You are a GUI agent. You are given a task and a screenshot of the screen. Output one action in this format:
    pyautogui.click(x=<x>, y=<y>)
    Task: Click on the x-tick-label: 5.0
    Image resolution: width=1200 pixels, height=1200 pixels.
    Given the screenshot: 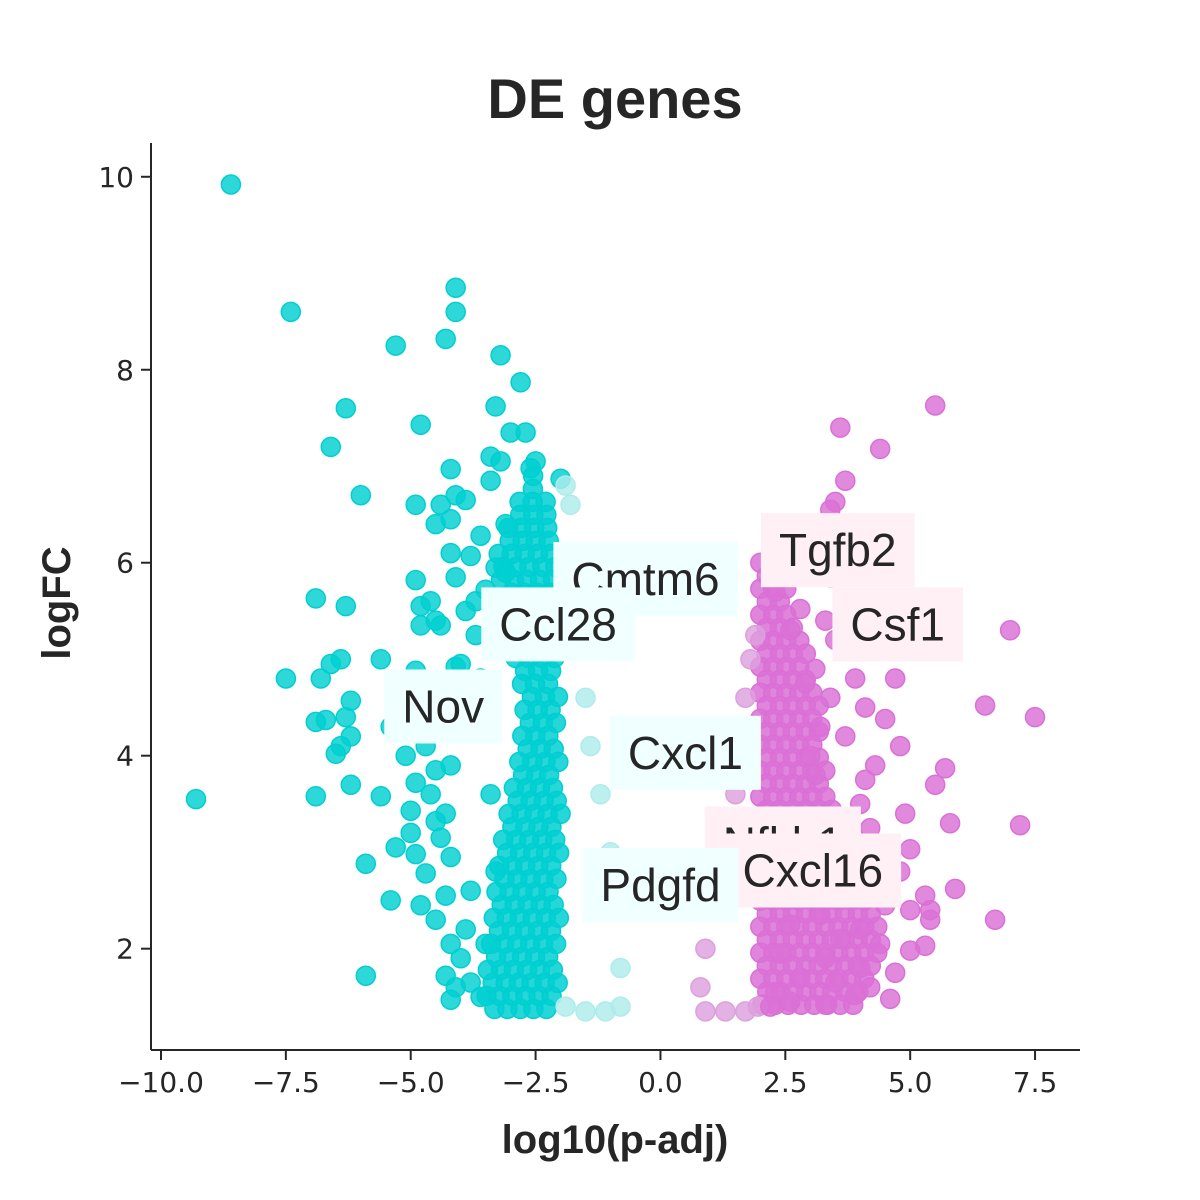 What is the action you would take?
    pyautogui.click(x=910, y=1082)
    